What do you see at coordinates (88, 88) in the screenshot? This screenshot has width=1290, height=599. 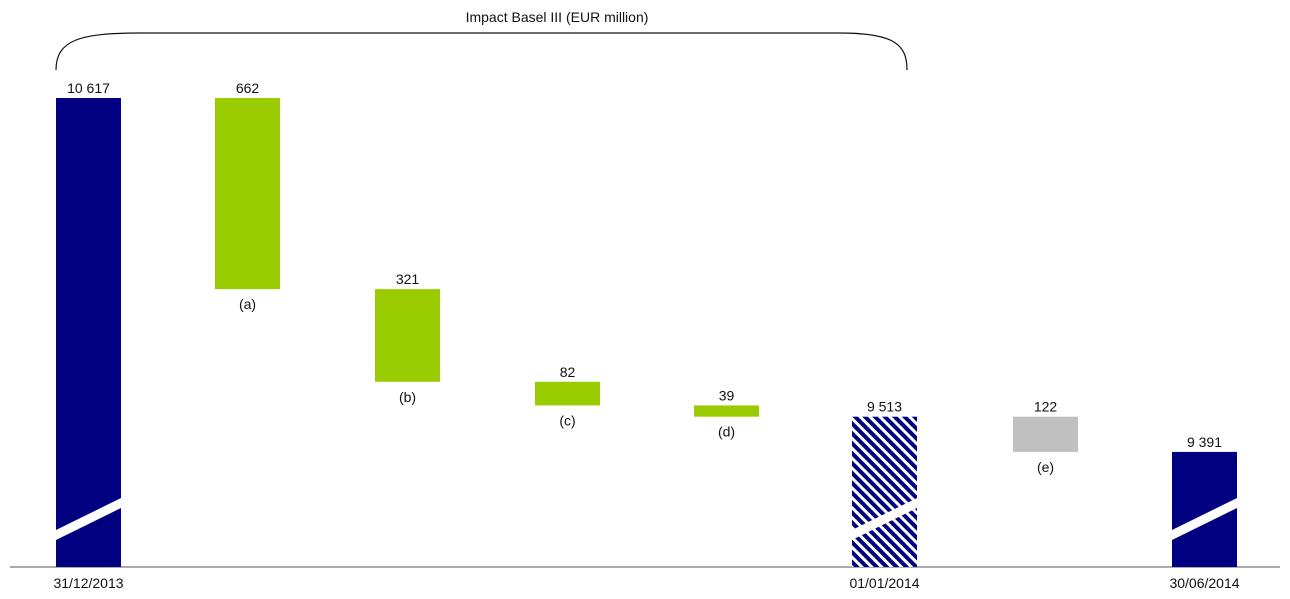 I see `value-label: 10 617` at bounding box center [88, 88].